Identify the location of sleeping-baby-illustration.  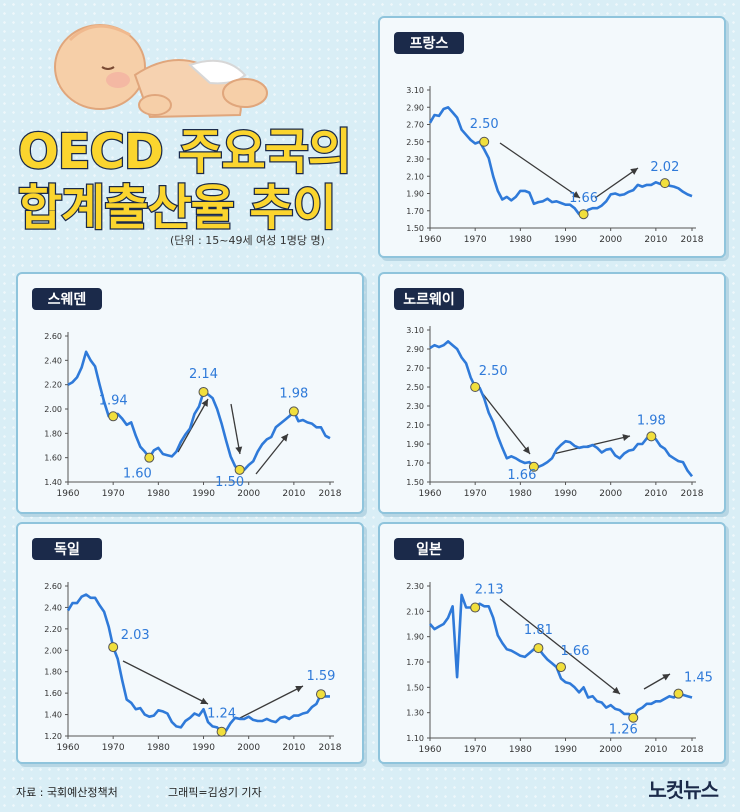
(161, 71).